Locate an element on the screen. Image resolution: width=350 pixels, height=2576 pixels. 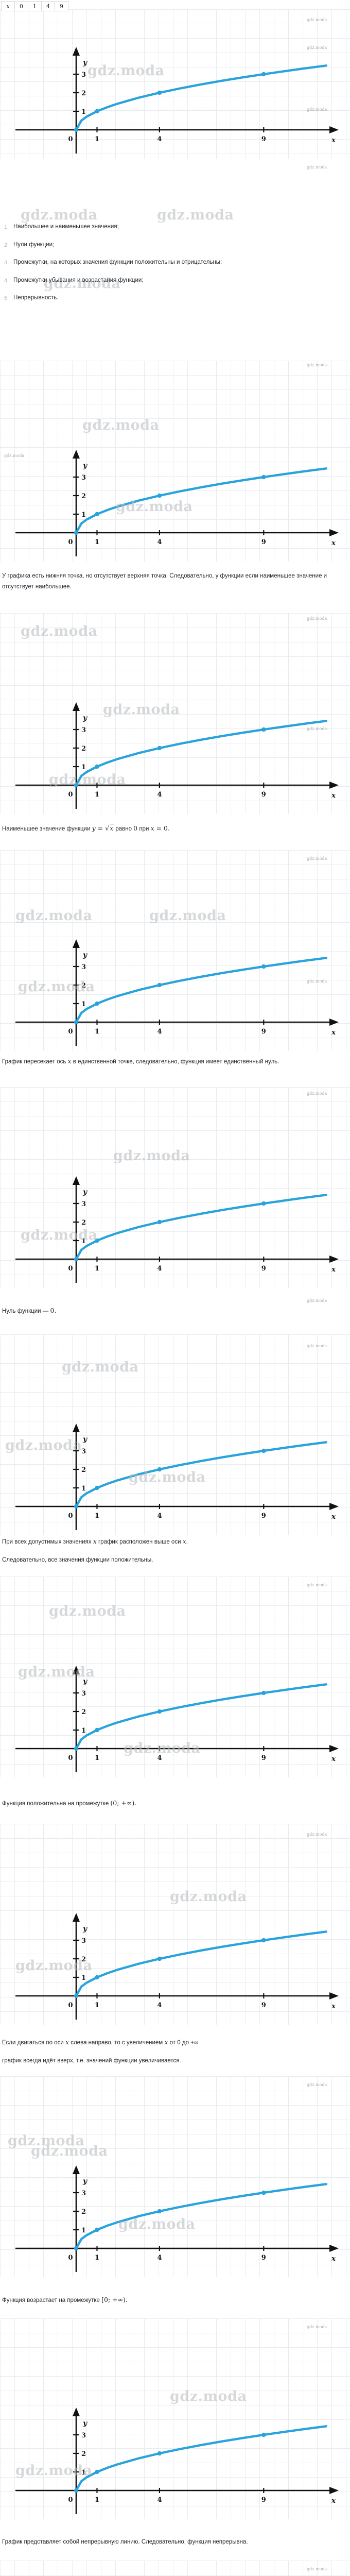
table-cell-value: 0 is located at coordinates (21, 6).